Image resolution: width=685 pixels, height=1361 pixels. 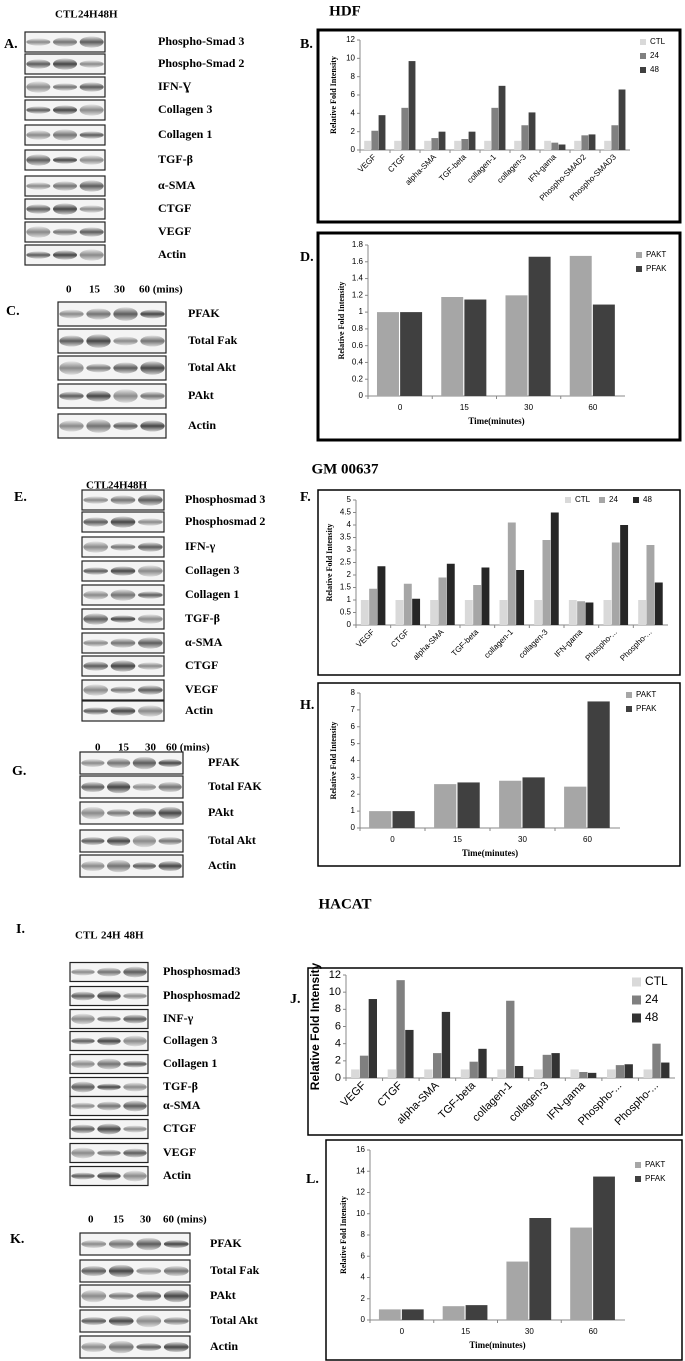 What do you see at coordinates (345, 11) in the screenshot?
I see `section-title: HDF` at bounding box center [345, 11].